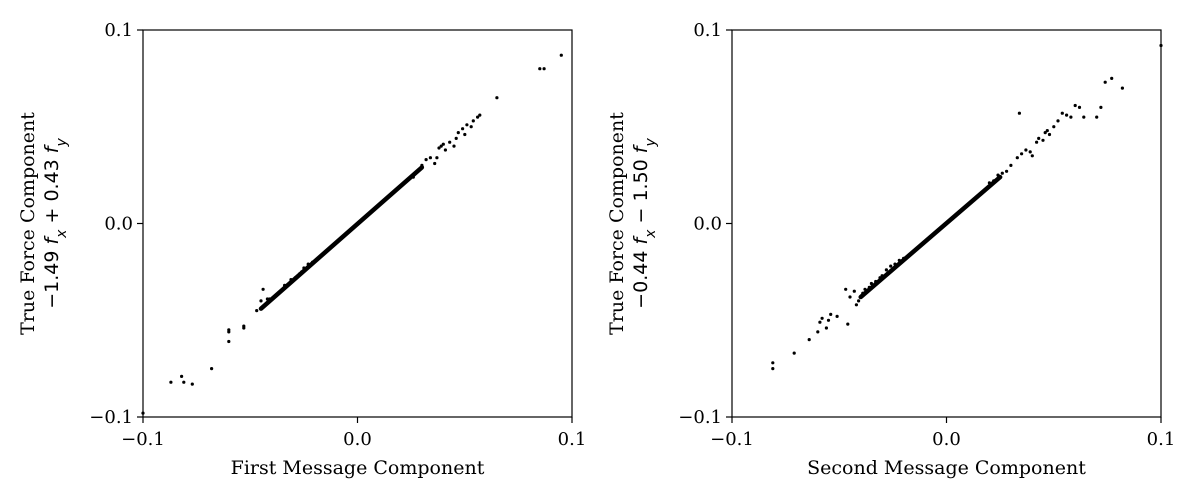  Describe the element at coordinates (700, 417) in the screenshot. I see `y-tick-label: −0.1` at that location.